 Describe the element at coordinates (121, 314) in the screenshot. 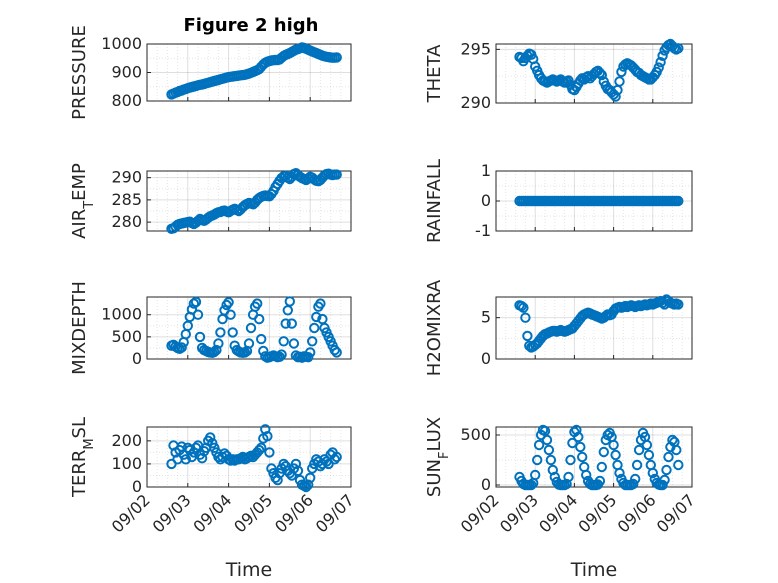

I see `y-tick-label: 1000` at that location.